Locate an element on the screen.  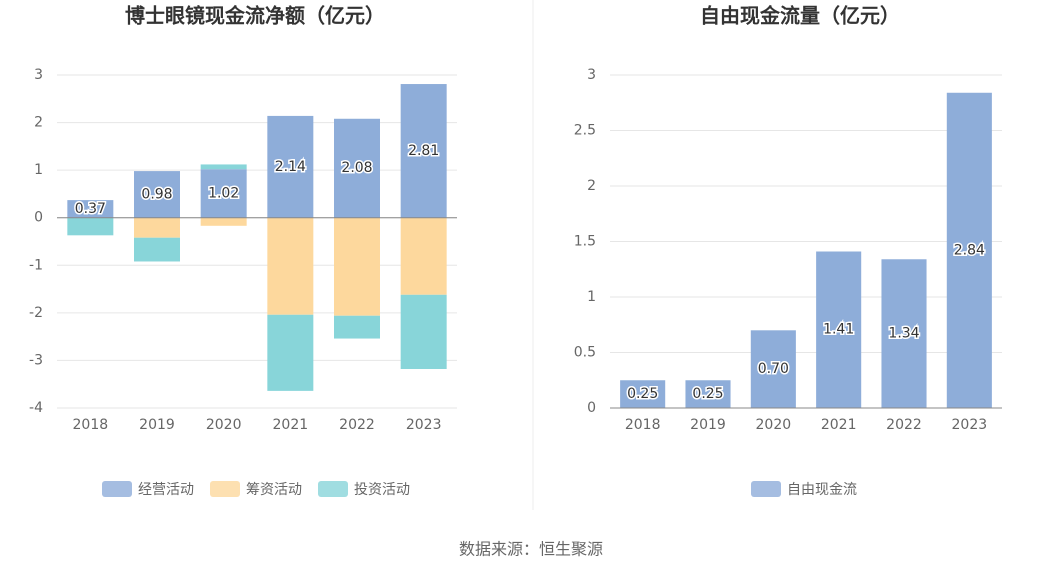
legend-label: 经营活动 is located at coordinates (166, 490).